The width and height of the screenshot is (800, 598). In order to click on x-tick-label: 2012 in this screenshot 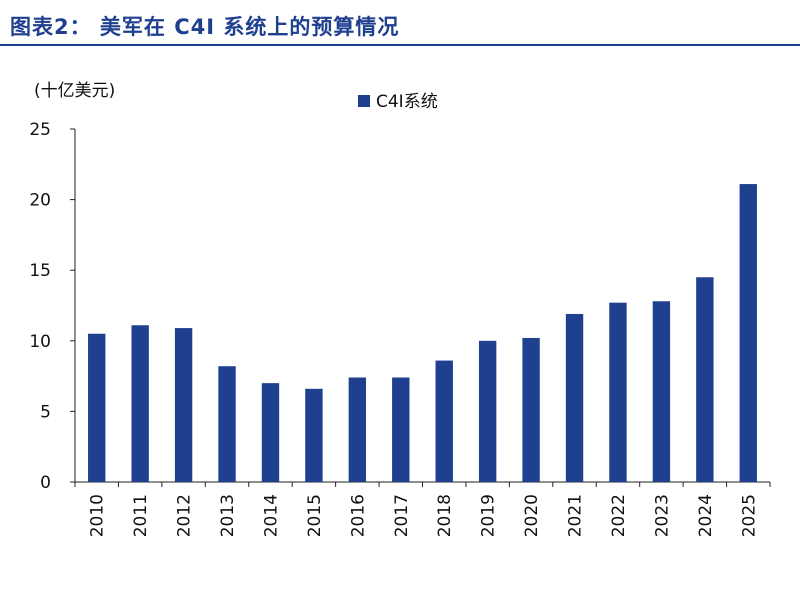, I will do `click(185, 515)`.